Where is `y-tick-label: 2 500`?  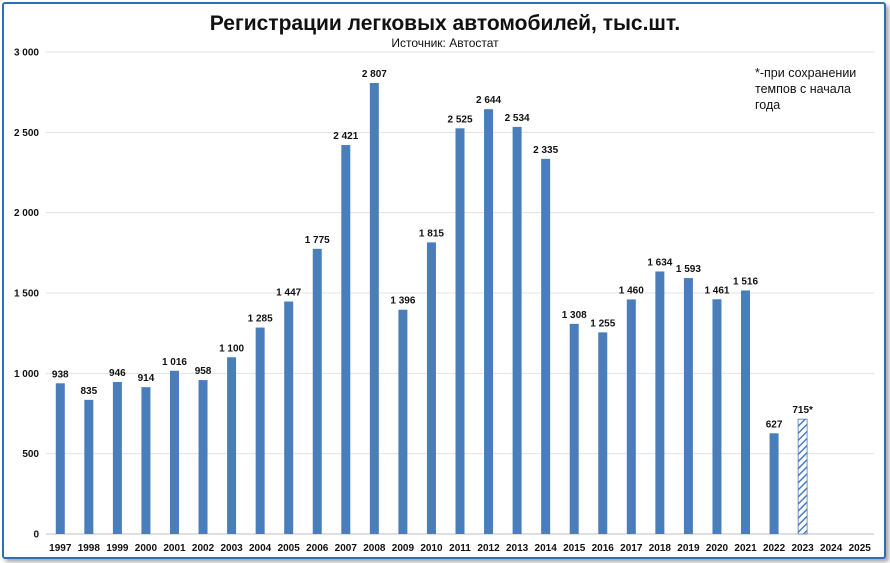 y-tick-label: 2 500 is located at coordinates (26, 133).